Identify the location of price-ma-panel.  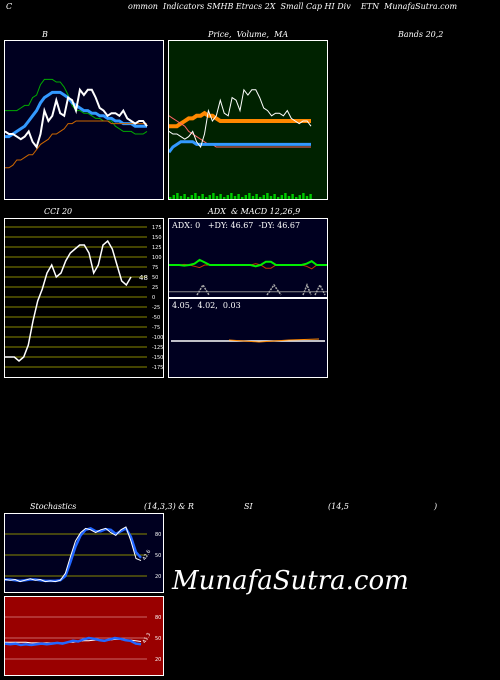
(248, 120).